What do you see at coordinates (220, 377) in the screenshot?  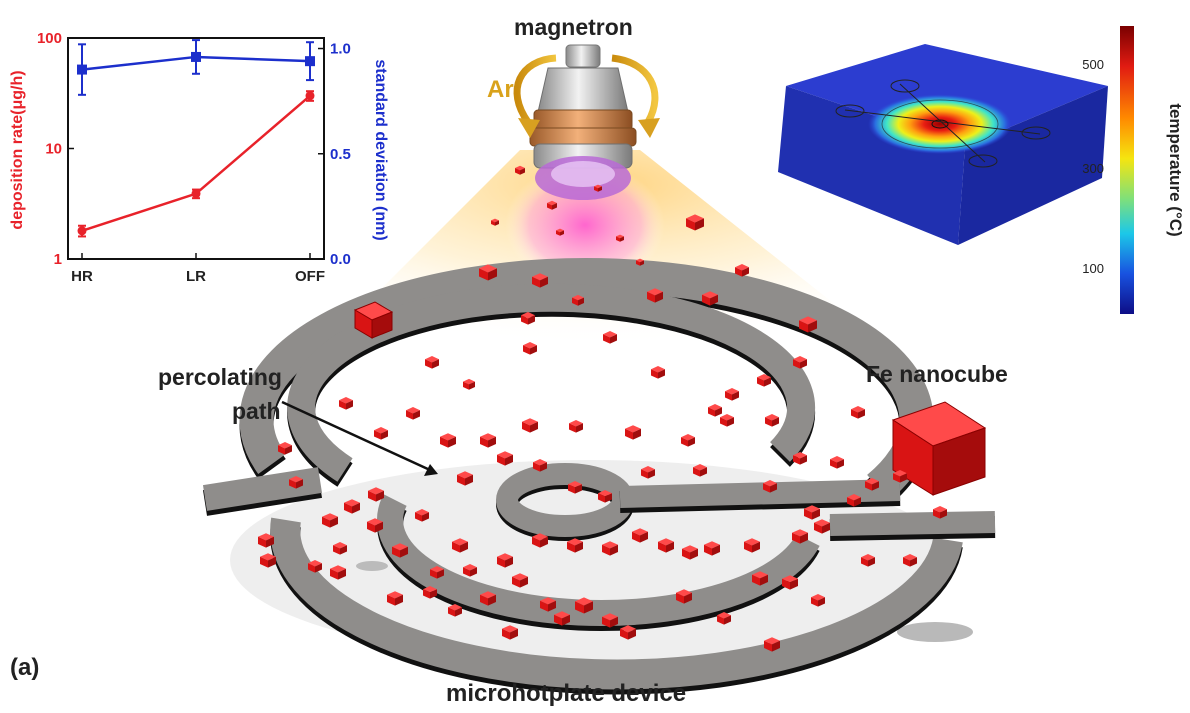 I see `percolating-path-label-line1: percolating` at bounding box center [220, 377].